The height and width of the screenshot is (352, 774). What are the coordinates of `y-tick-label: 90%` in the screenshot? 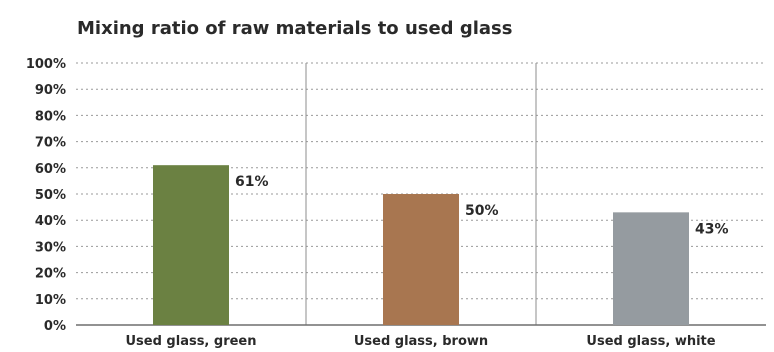 It's located at (50, 90).